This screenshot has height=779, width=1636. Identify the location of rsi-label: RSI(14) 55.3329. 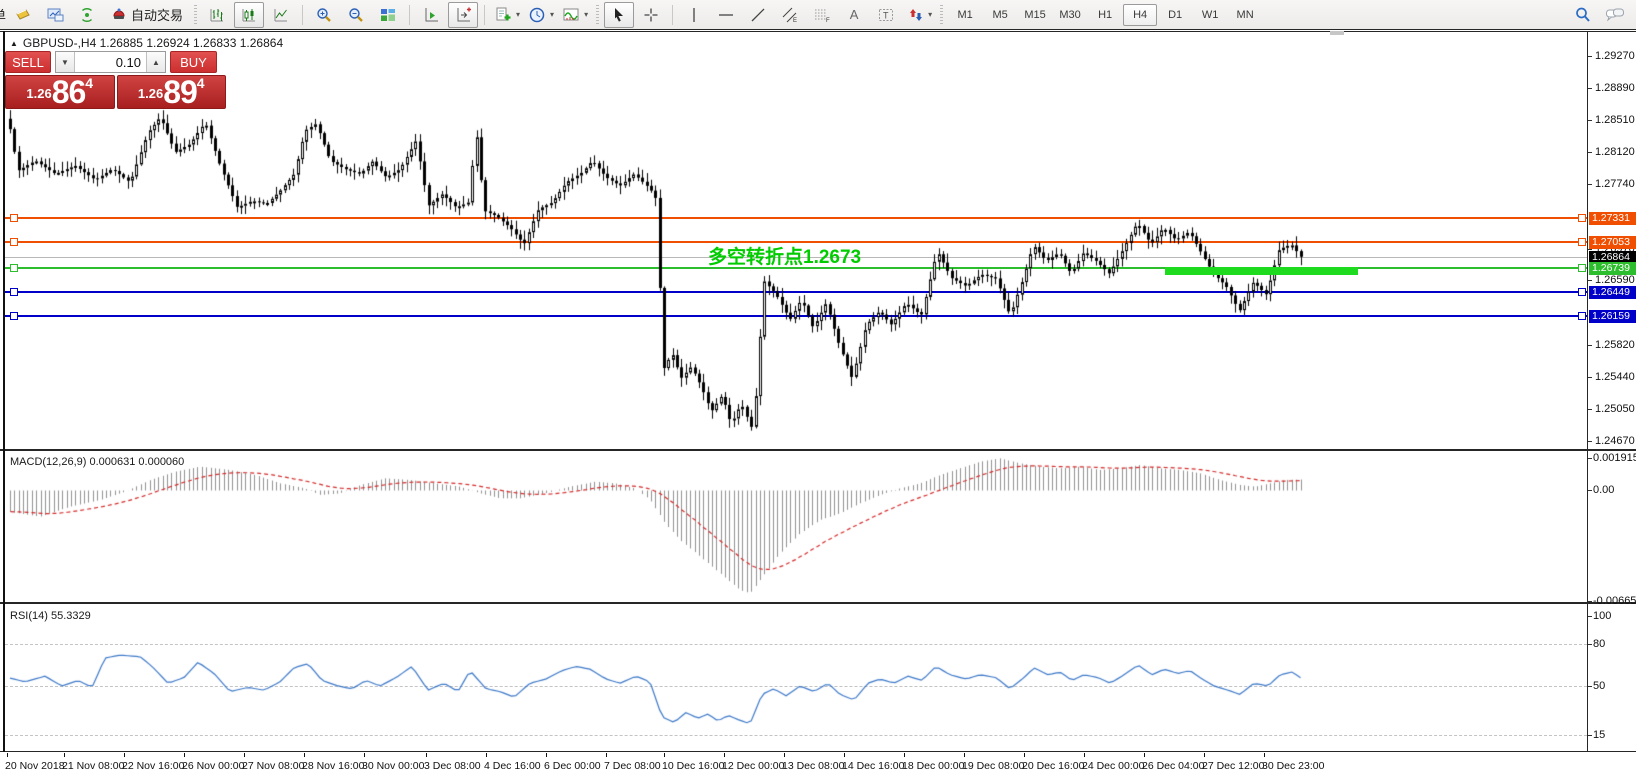
(50, 616).